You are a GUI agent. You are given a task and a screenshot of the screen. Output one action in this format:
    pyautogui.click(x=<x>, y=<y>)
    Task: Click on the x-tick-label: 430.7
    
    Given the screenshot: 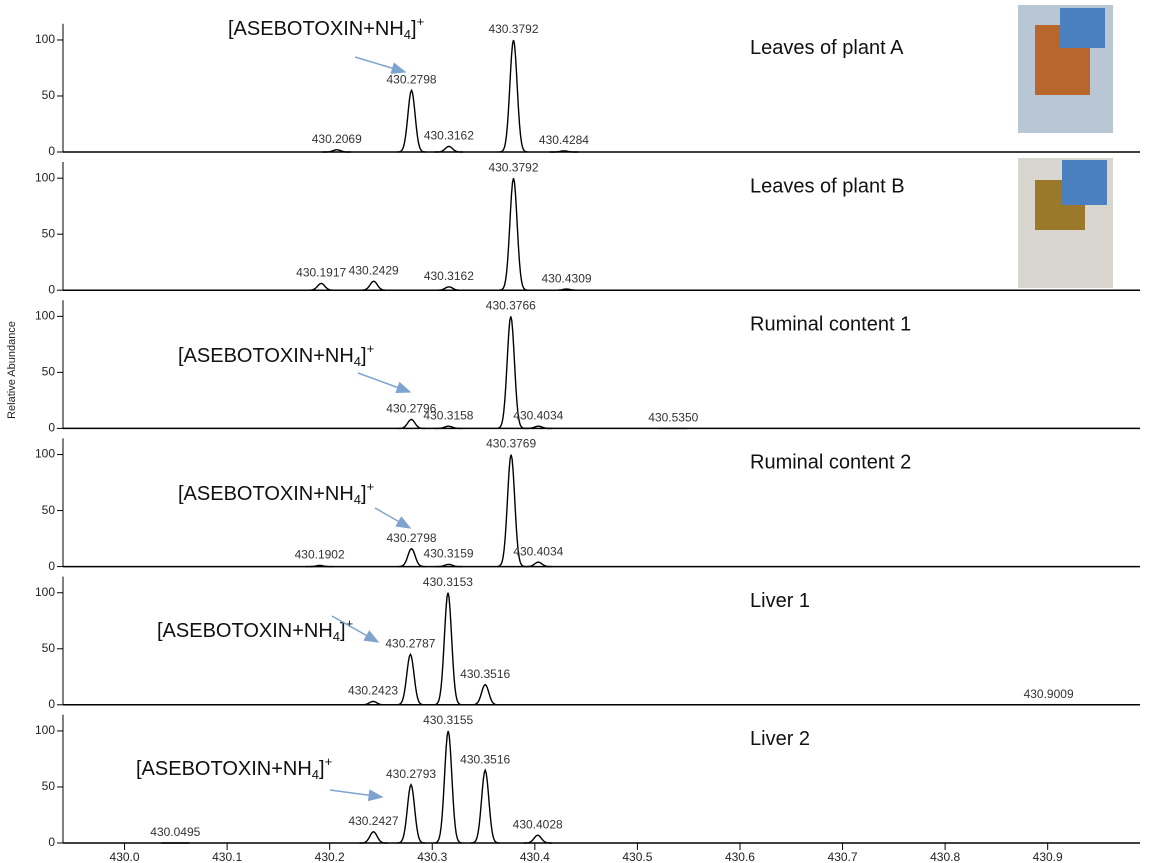 What is the action you would take?
    pyautogui.click(x=843, y=856)
    